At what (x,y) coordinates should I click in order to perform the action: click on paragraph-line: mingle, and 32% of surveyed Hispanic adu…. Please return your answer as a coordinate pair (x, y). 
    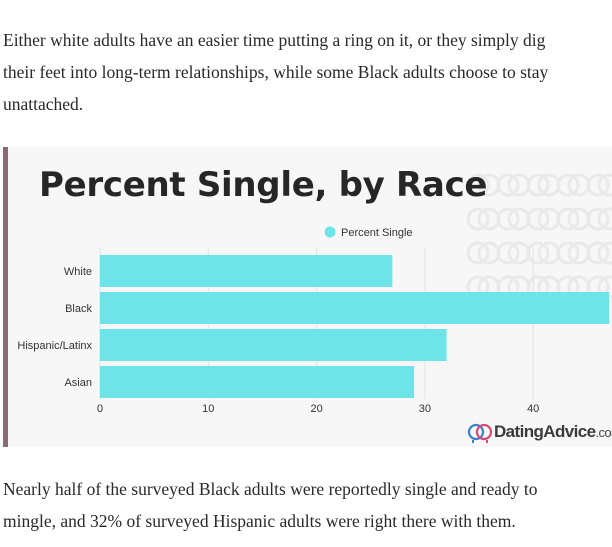
    Looking at the image, I should click on (259, 521).